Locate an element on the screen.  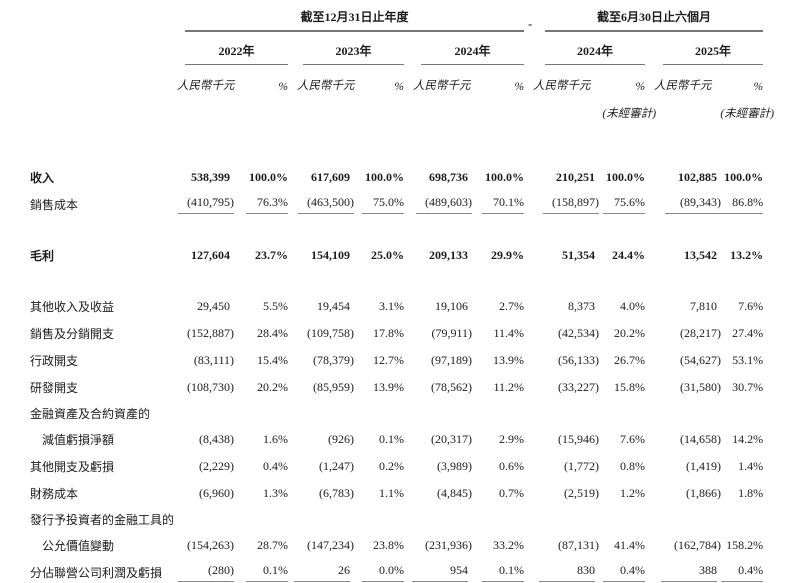
amount-cell: (85,959) is located at coordinates (321, 387).